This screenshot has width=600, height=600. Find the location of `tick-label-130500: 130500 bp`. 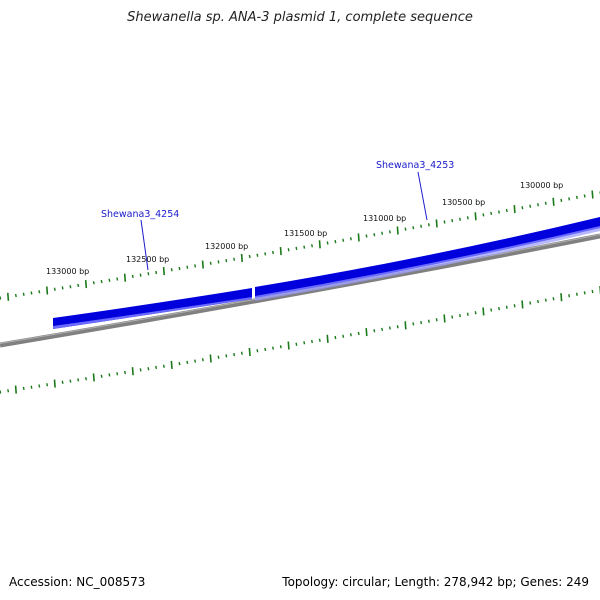

tick-label-130500: 130500 bp is located at coordinates (463, 202).